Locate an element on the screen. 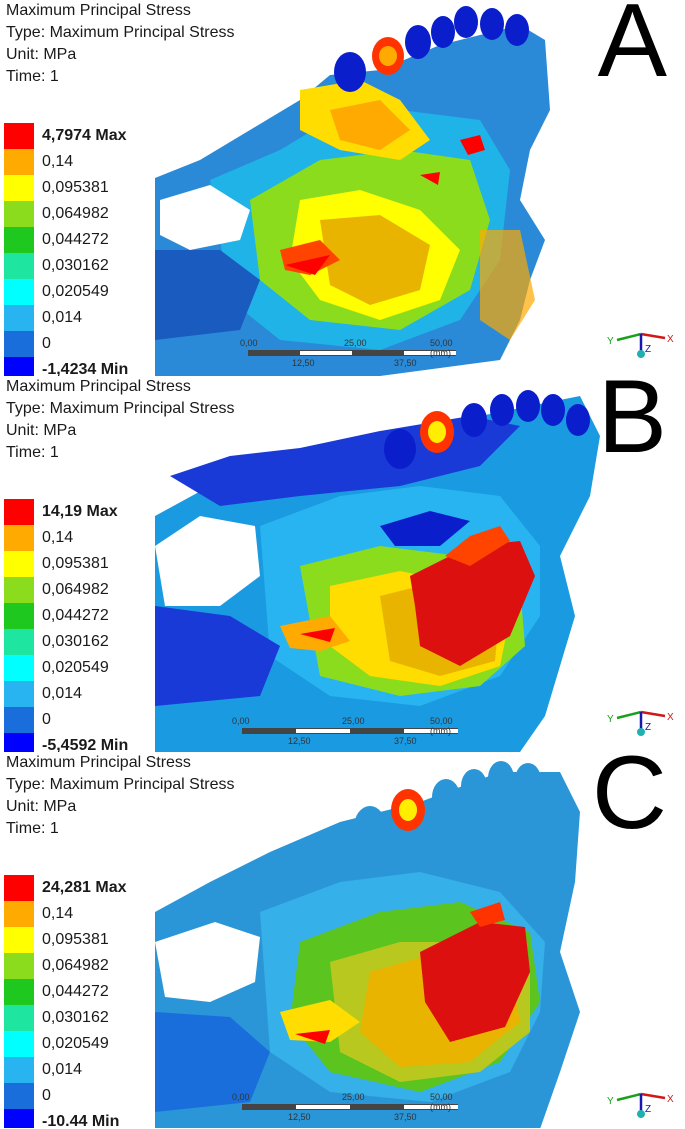  panel-letter: C is located at coordinates (629, 801).